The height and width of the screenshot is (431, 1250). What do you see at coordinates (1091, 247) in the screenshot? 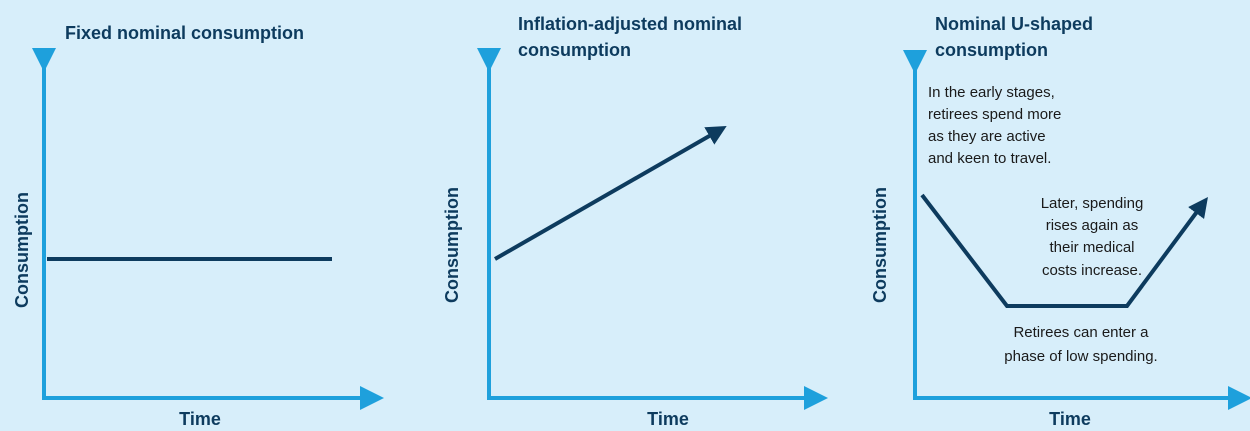
I see `annotation: their medical` at bounding box center [1091, 247].